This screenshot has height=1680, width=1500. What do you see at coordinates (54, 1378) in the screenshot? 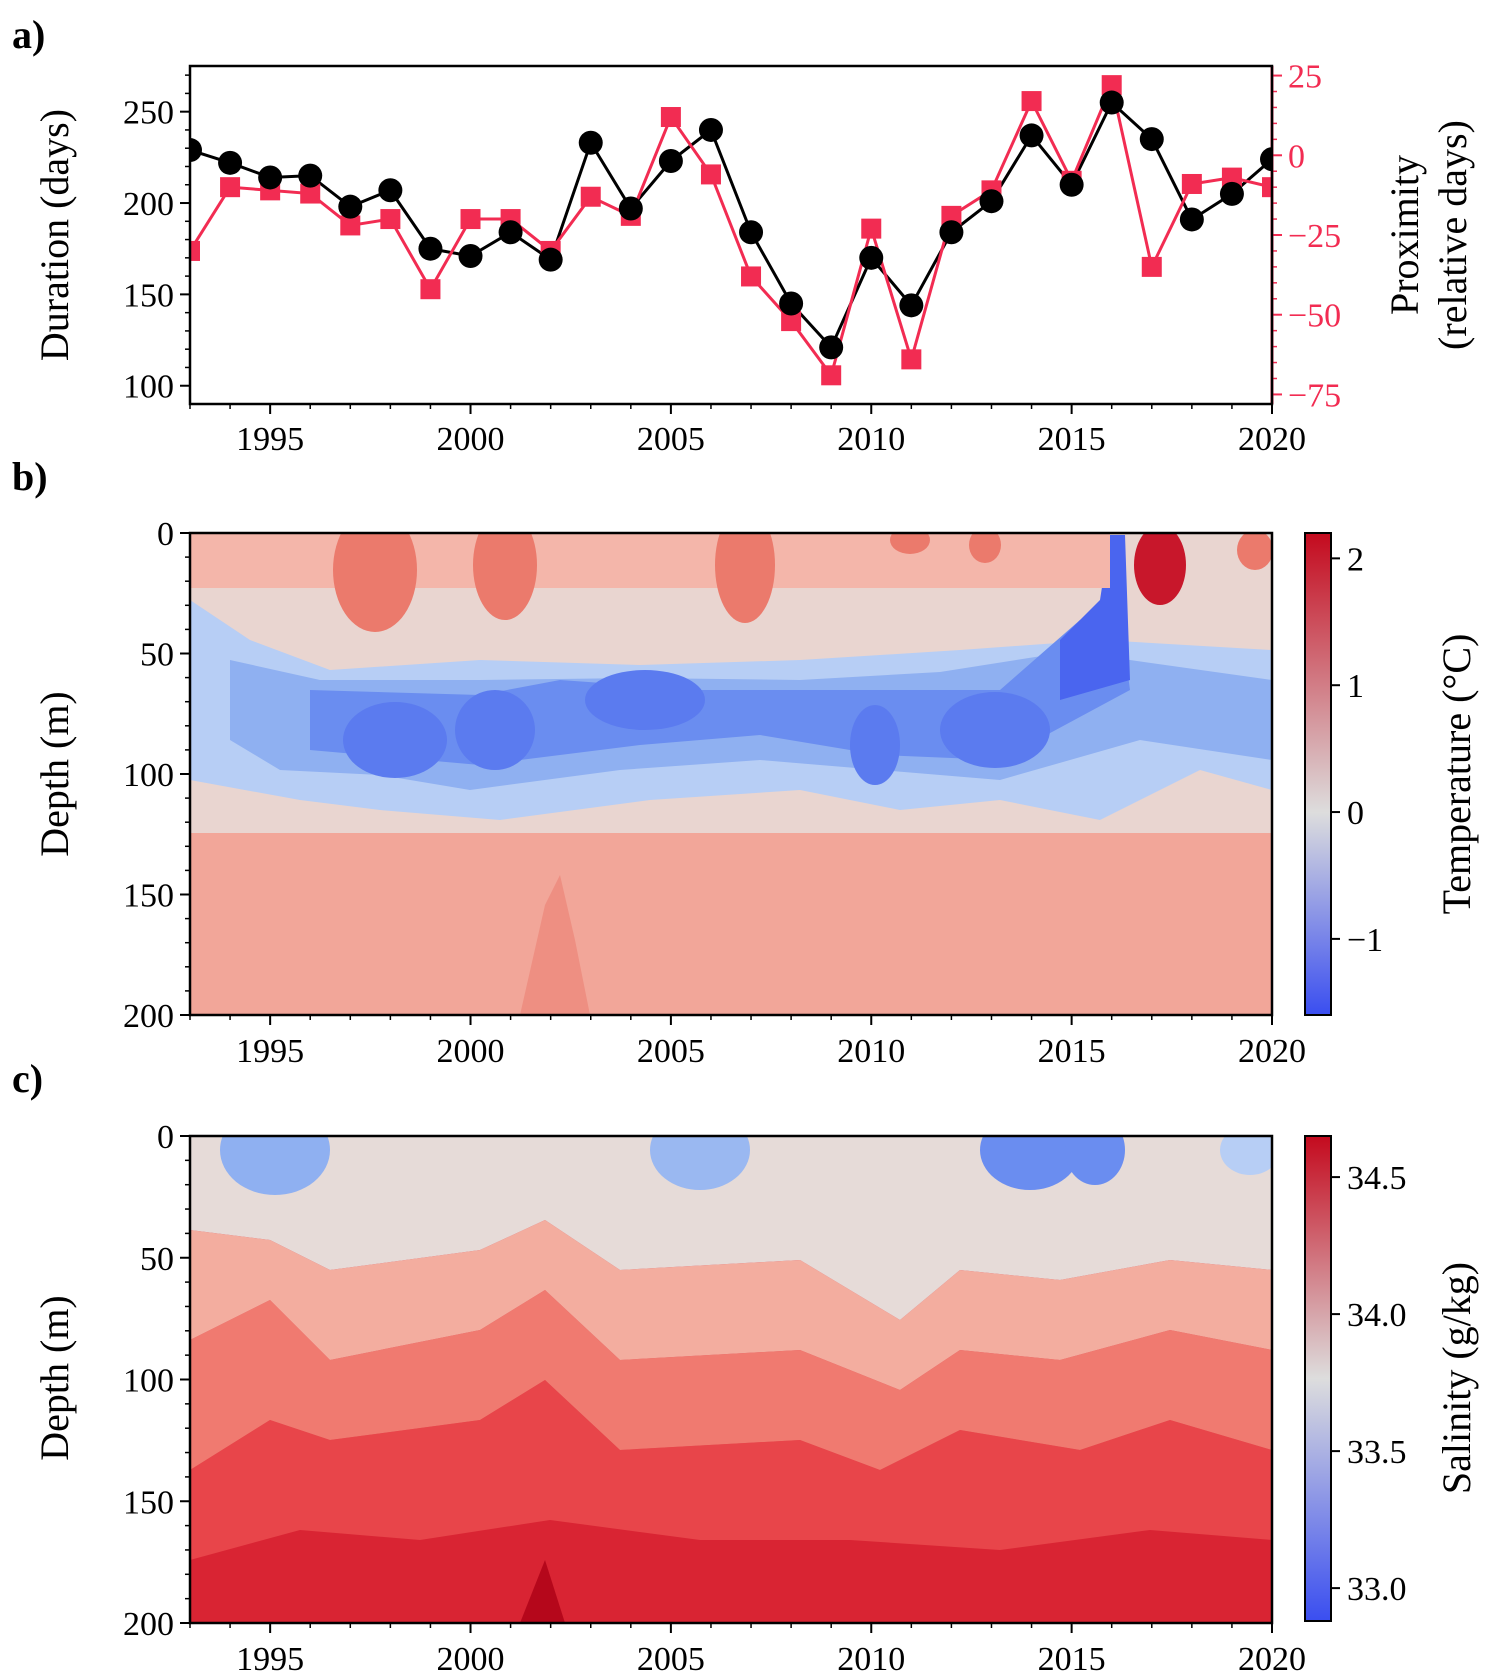
I see `depth-axis-label-c: Depth (m)` at bounding box center [54, 1378].